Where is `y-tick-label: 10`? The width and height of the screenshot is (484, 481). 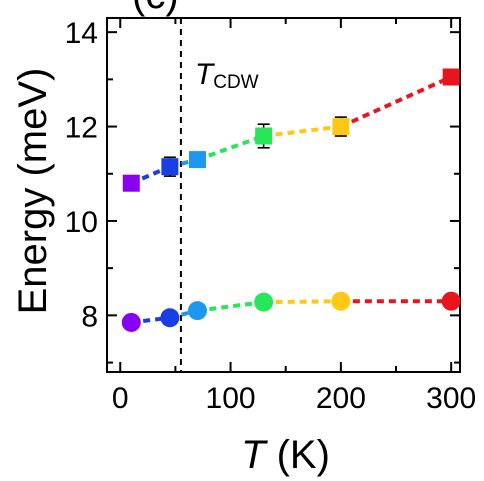
y-tick-label: 10 is located at coordinates (81, 222).